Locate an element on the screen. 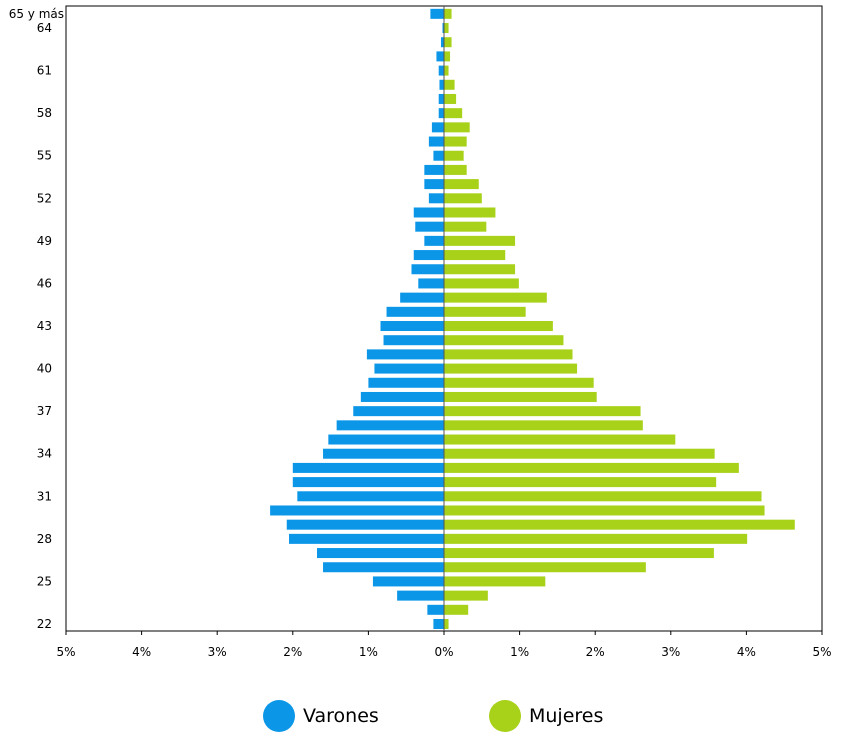  mujeres-swatch is located at coordinates (505, 716).